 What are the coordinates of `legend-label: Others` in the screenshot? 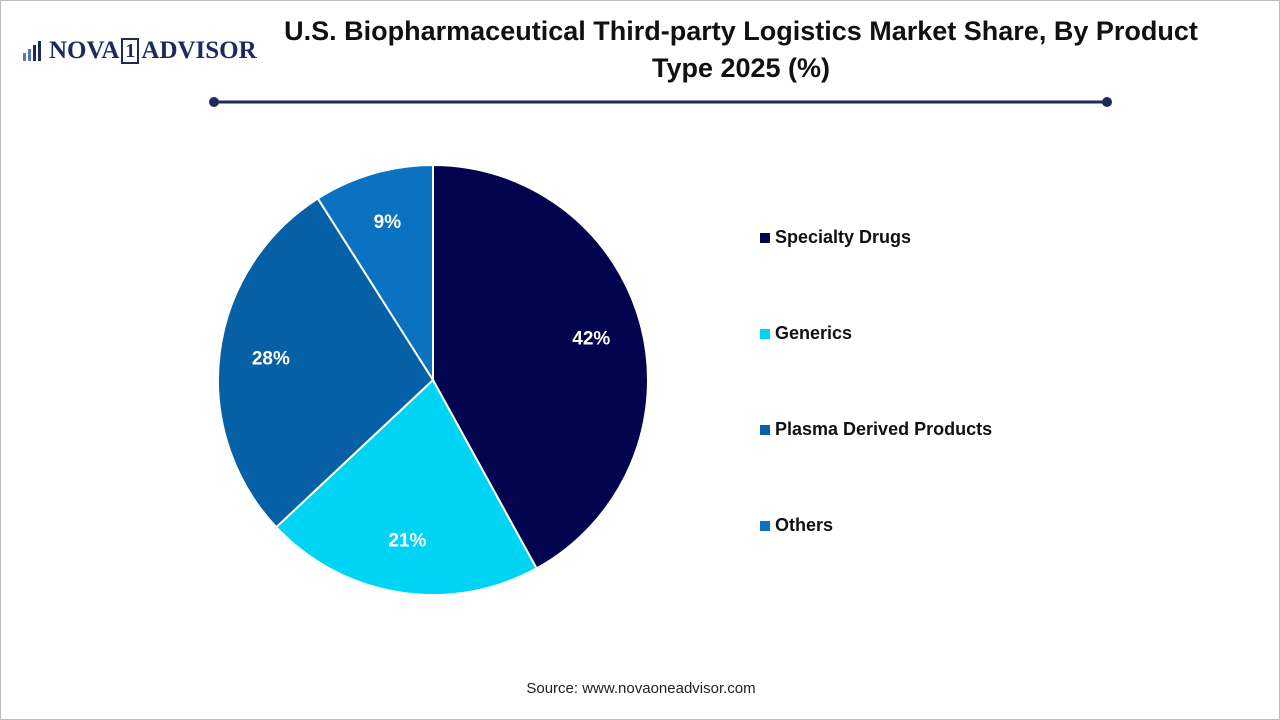 It's located at (804, 525).